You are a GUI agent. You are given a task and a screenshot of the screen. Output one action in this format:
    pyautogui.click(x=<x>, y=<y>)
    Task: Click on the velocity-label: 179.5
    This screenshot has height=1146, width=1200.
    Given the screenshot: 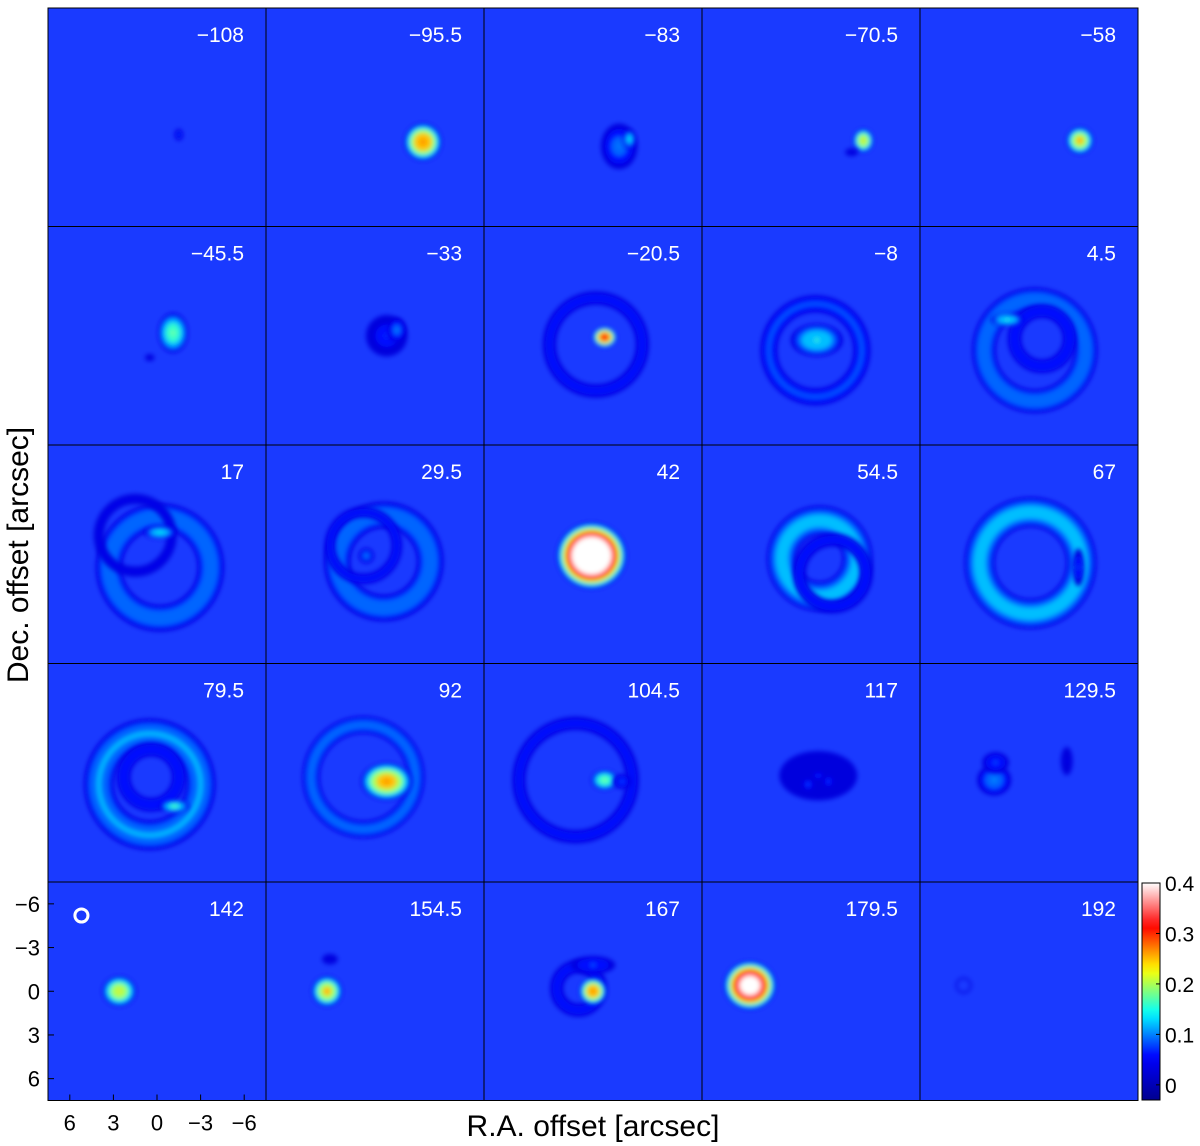 What is the action you would take?
    pyautogui.click(x=871, y=909)
    